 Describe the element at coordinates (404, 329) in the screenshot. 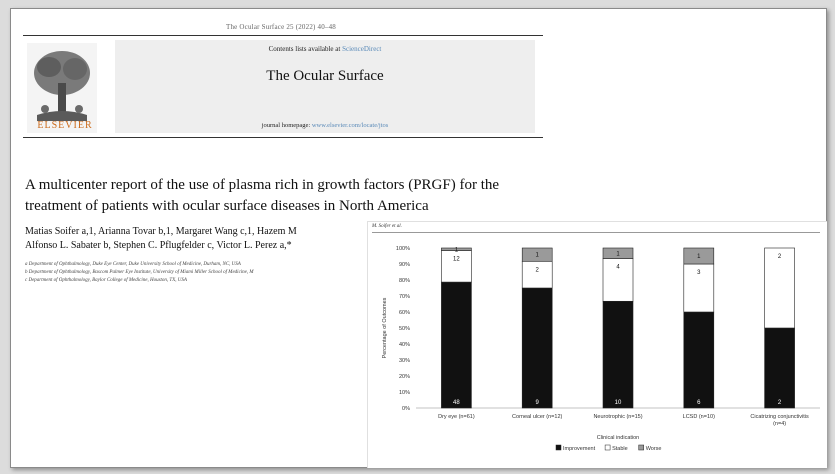

I see `y-tick-label: 50%` at that location.